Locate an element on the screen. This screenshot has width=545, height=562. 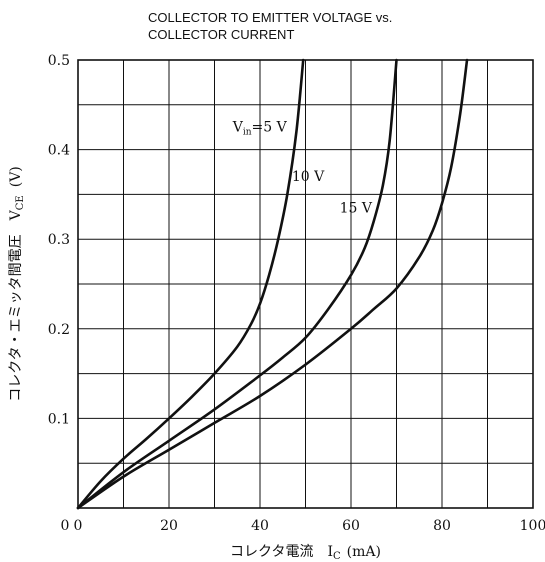
x-tick-label: 40 is located at coordinates (260, 526).